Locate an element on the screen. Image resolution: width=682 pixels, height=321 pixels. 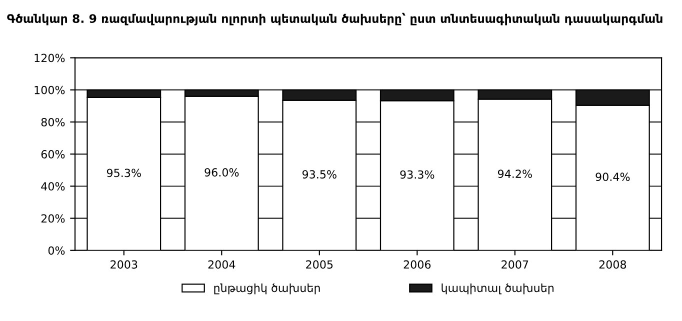
data-label: 94.2% is located at coordinates (515, 174).